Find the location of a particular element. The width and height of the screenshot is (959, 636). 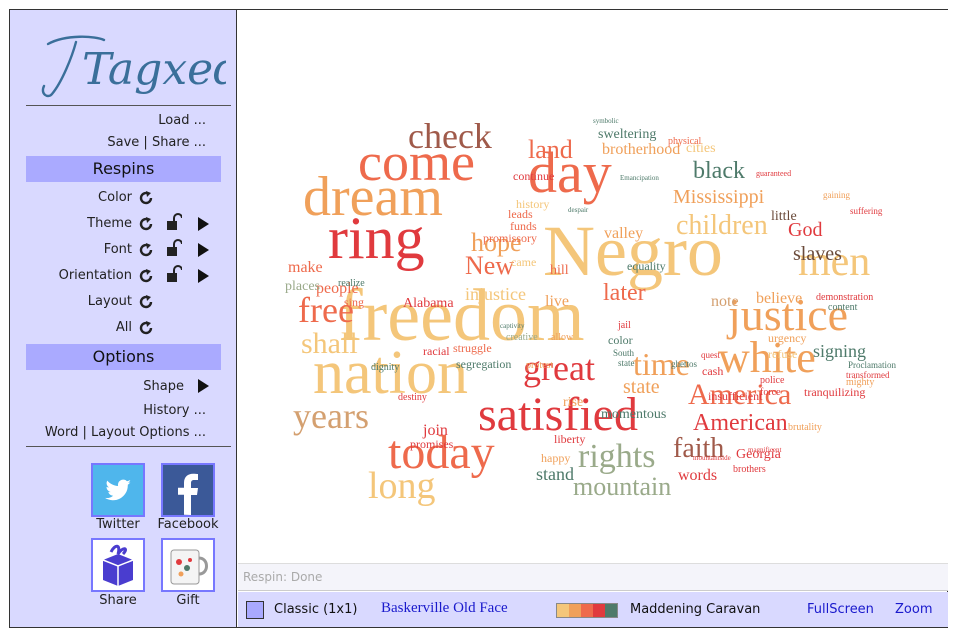

word-hope: hope is located at coordinates (496, 242).